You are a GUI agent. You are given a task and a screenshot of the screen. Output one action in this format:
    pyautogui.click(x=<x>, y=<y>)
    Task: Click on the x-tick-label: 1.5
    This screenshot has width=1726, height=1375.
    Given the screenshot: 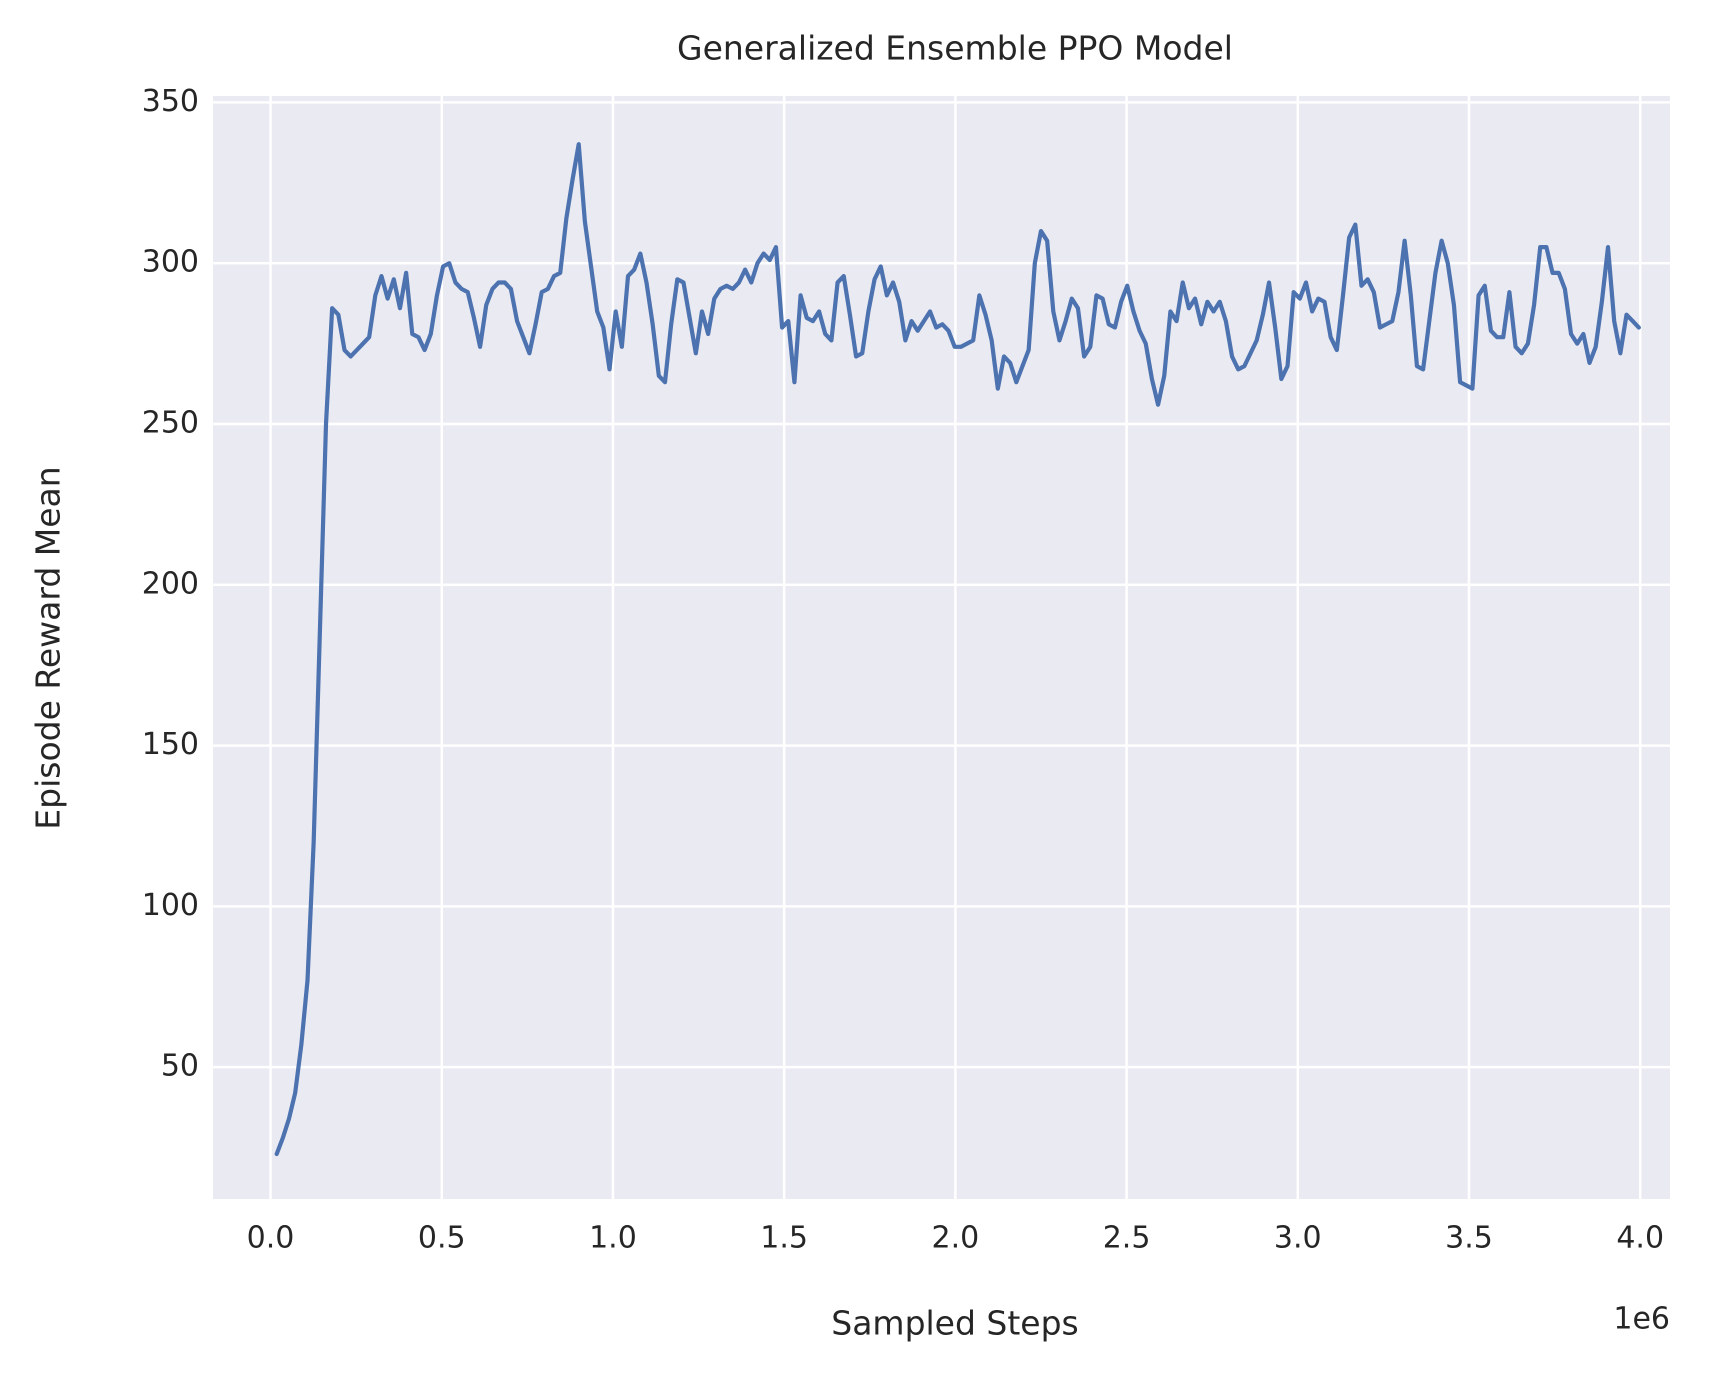 What is the action you would take?
    pyautogui.click(x=784, y=1238)
    